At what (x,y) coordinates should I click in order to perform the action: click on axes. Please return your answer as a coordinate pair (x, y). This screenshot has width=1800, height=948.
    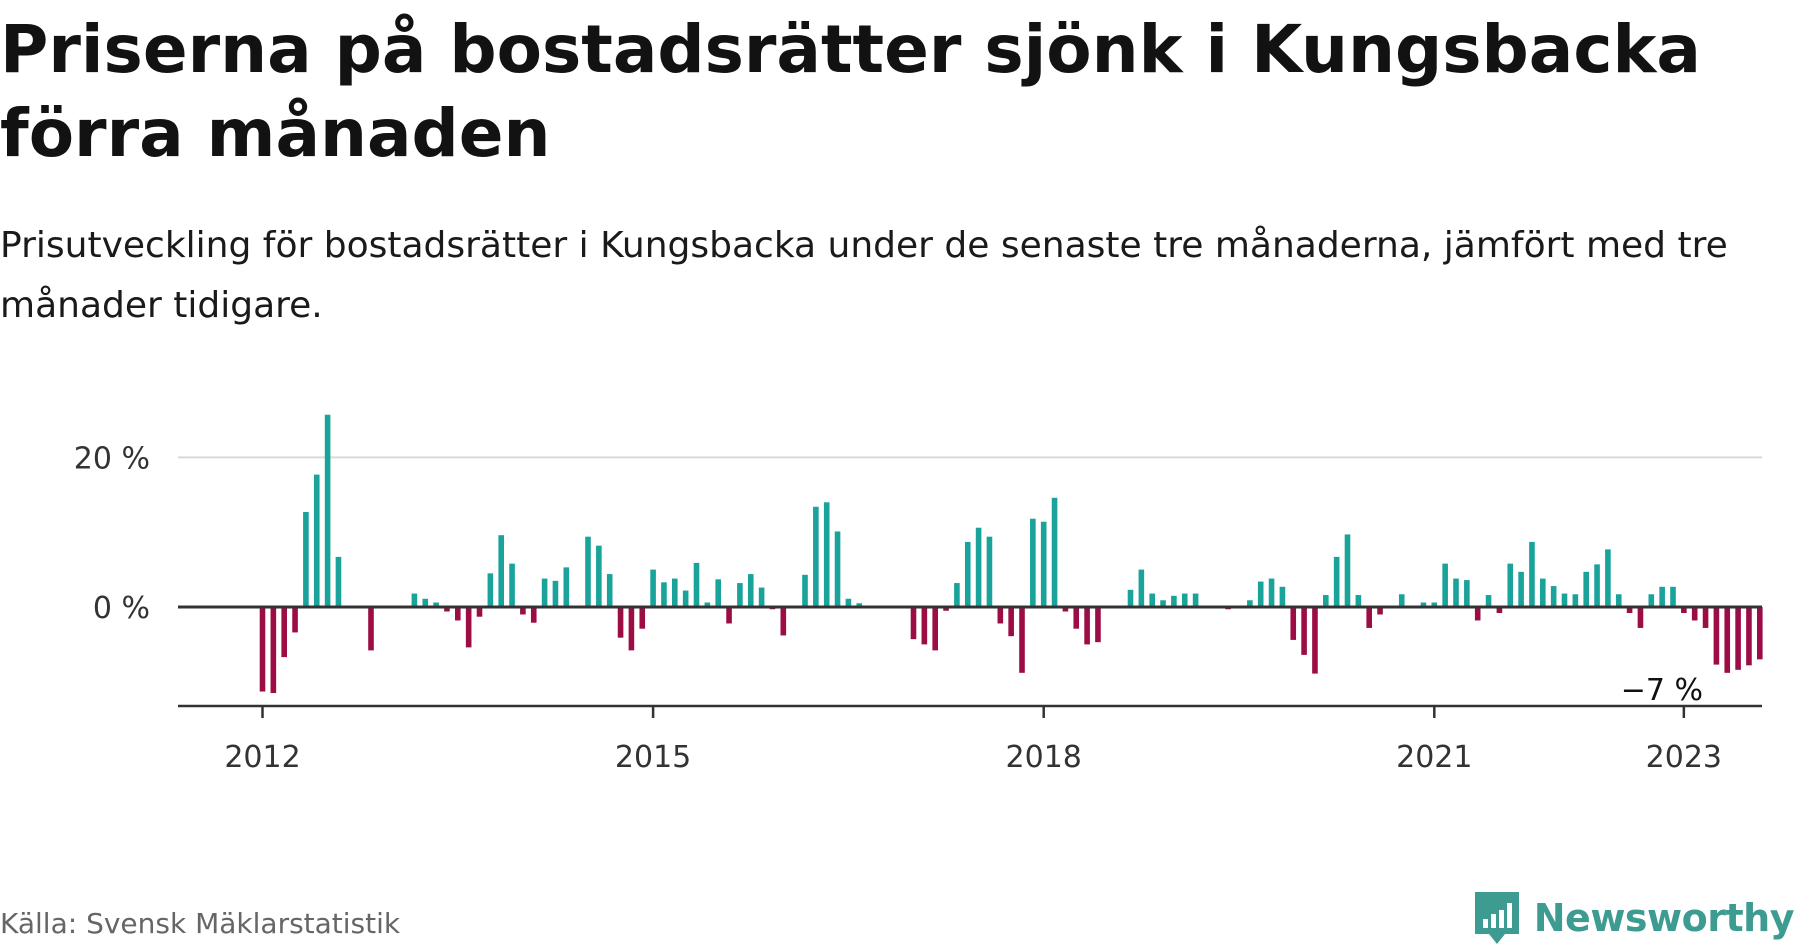
    Looking at the image, I should click on (970, 656).